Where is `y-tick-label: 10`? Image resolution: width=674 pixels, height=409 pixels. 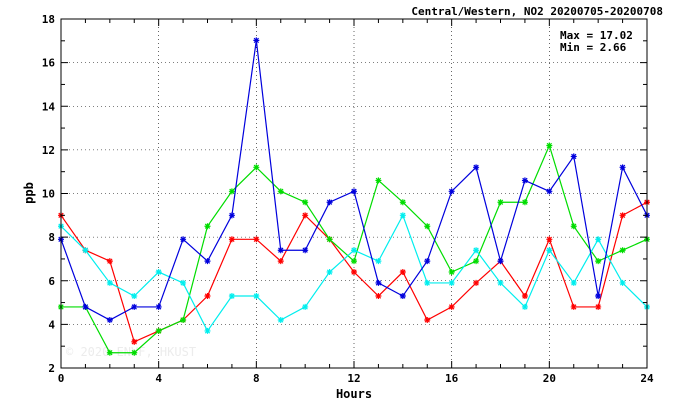 y-tick-label: 10 is located at coordinates (48, 194).